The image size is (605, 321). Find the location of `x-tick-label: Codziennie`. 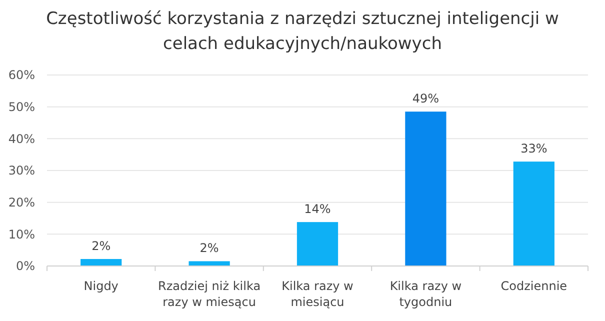

x-tick-label: Codziennie is located at coordinates (534, 286).